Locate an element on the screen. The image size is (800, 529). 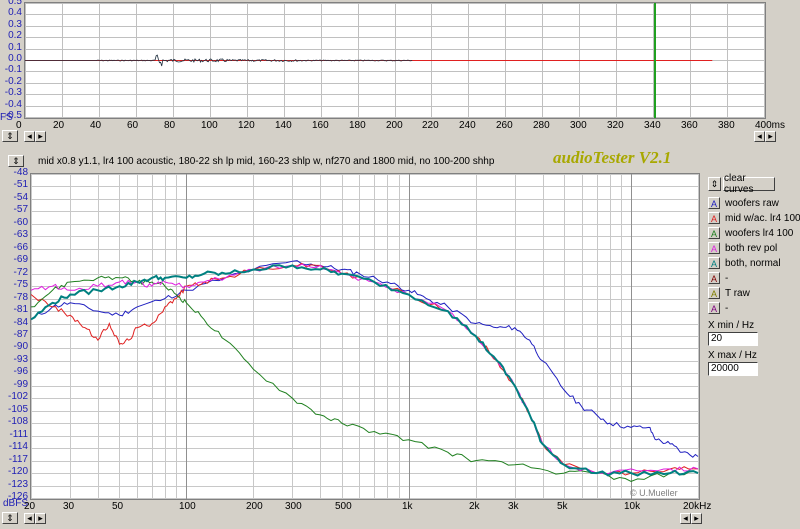
app-brand: audioTester V2.1 is located at coordinates (612, 157).